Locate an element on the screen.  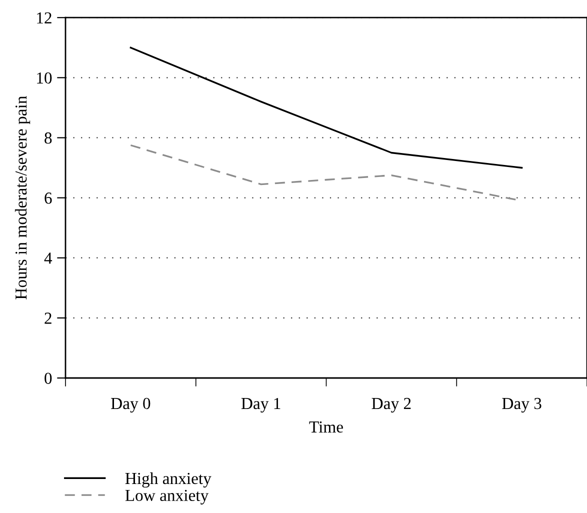
legend-label: Low anxiety is located at coordinates (167, 497).